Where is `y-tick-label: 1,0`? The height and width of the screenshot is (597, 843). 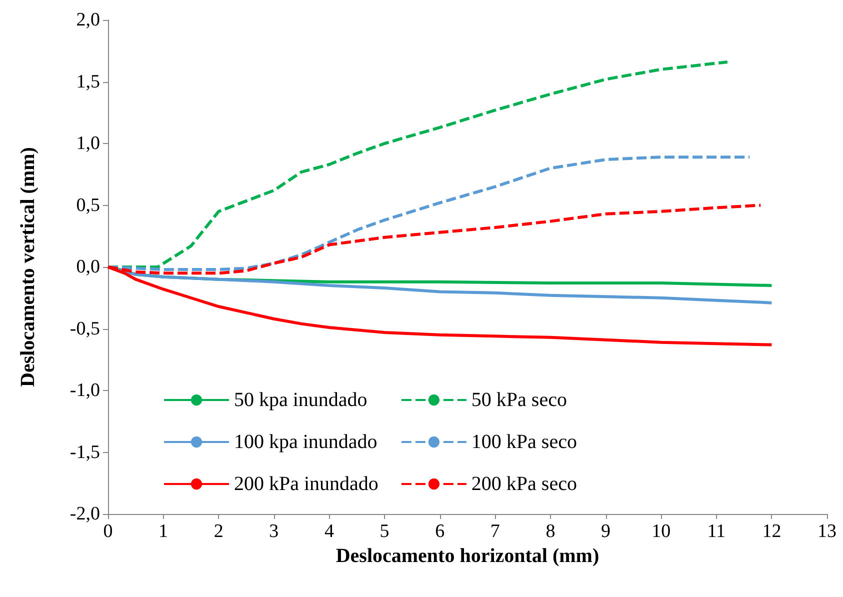
y-tick-label: 1,0 is located at coordinates (88, 143).